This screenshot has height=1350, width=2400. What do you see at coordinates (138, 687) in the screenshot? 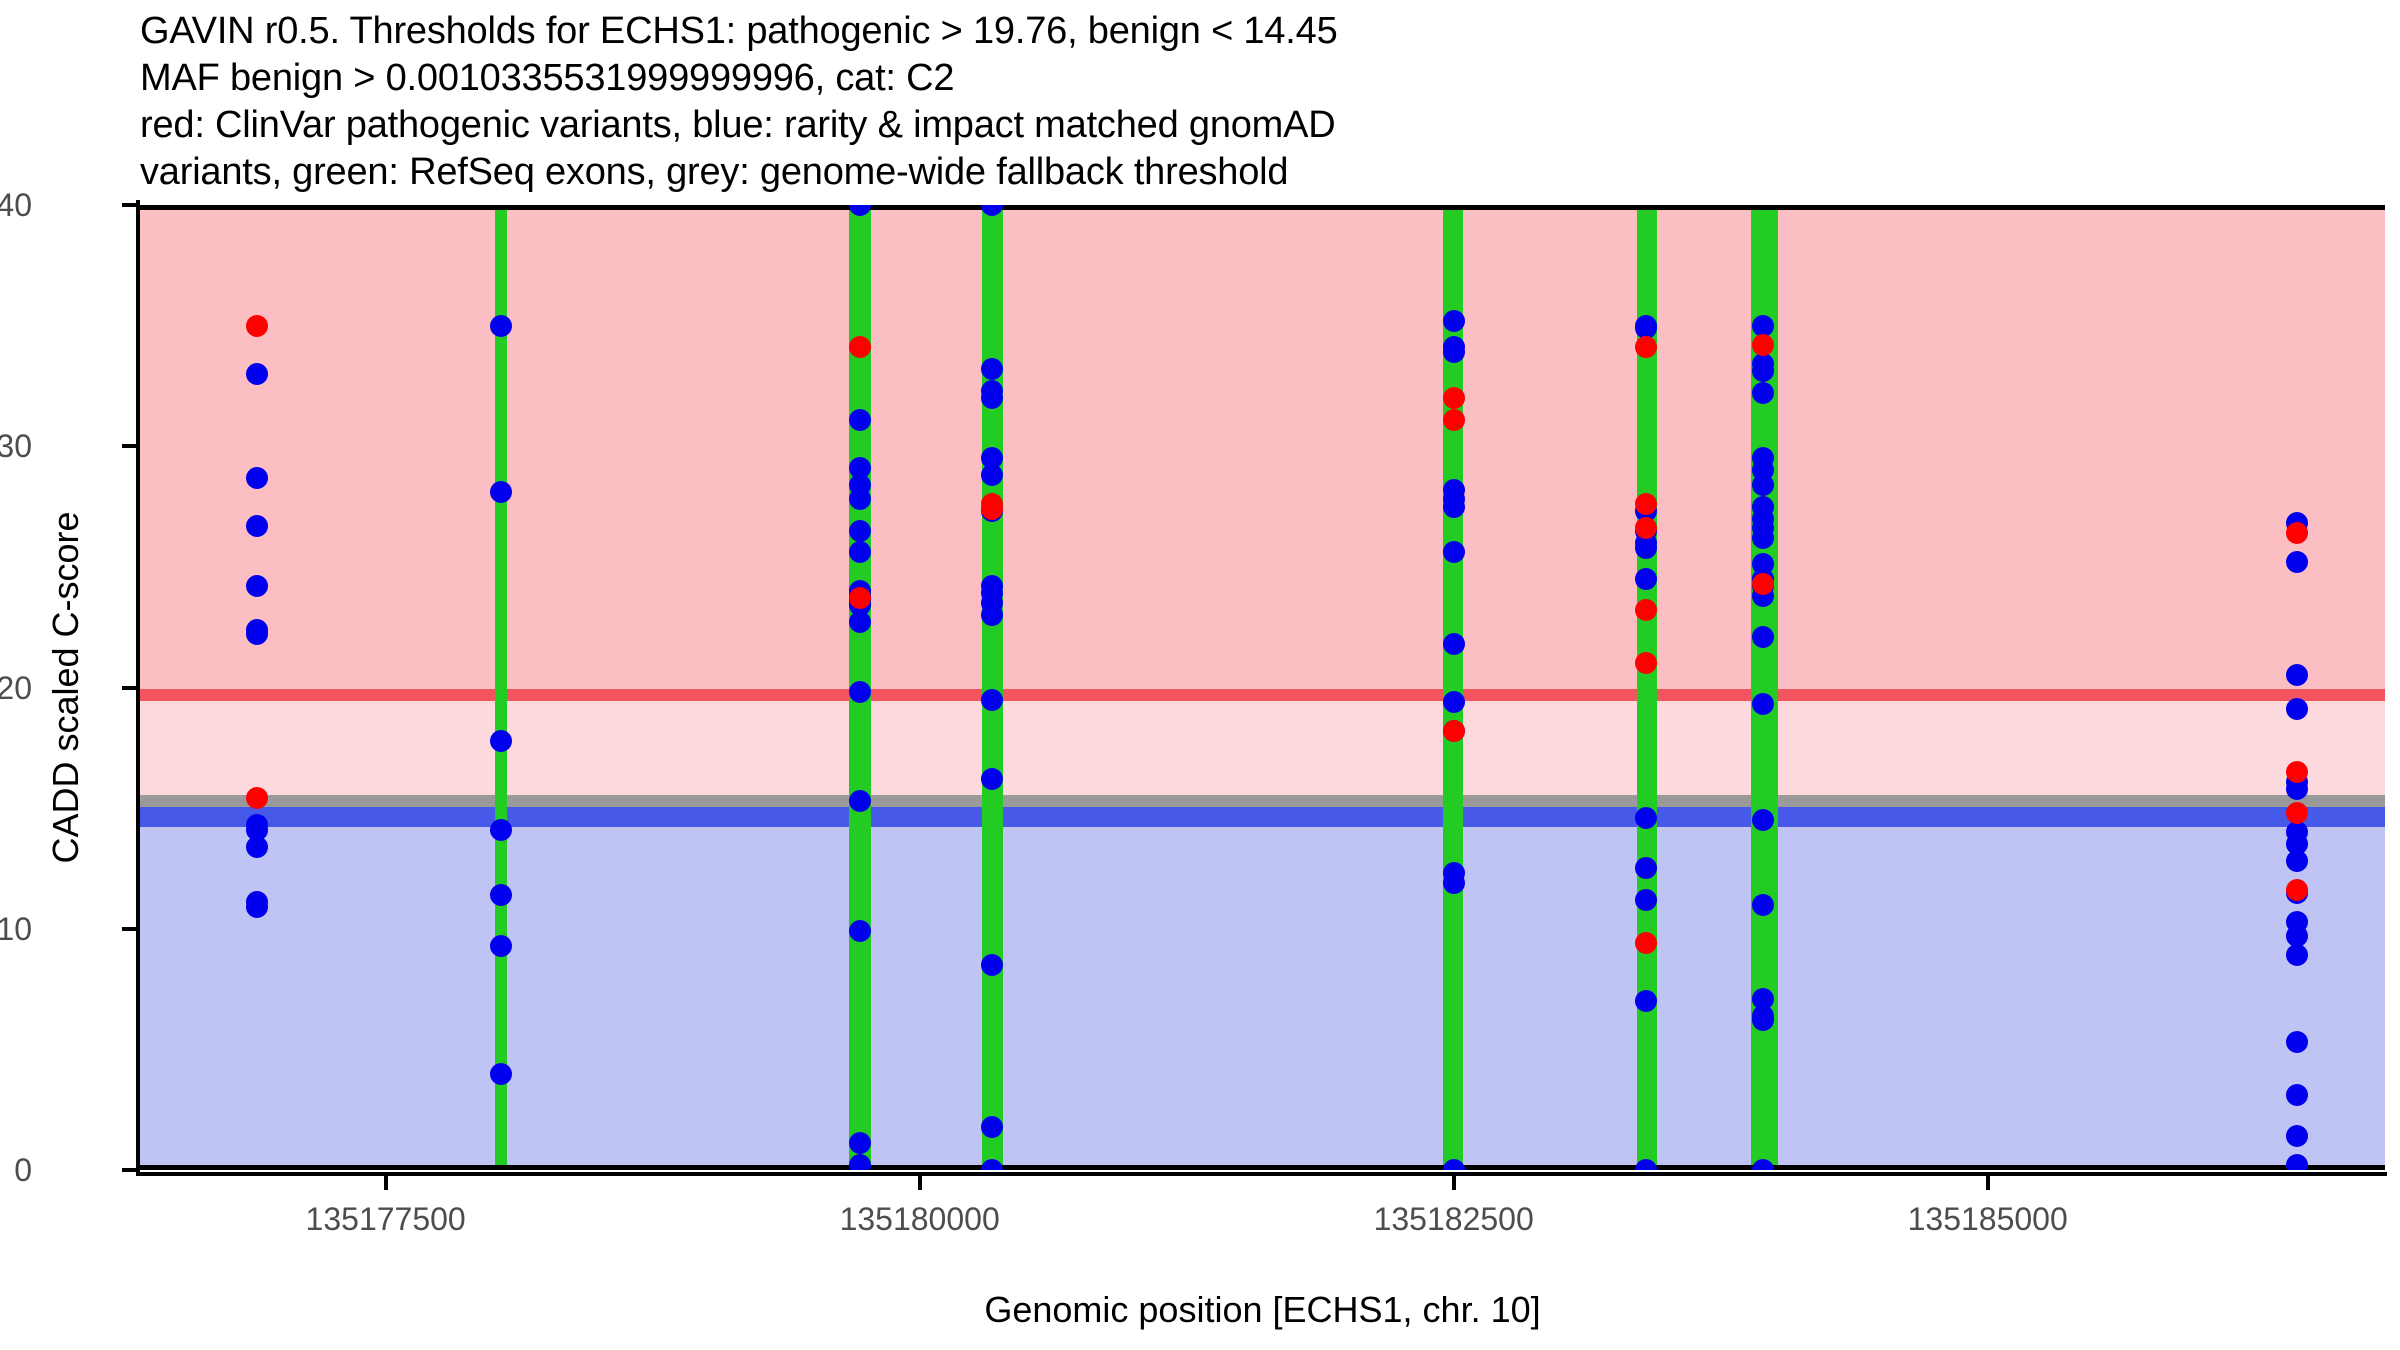
I see `y-axis-line` at bounding box center [138, 687].